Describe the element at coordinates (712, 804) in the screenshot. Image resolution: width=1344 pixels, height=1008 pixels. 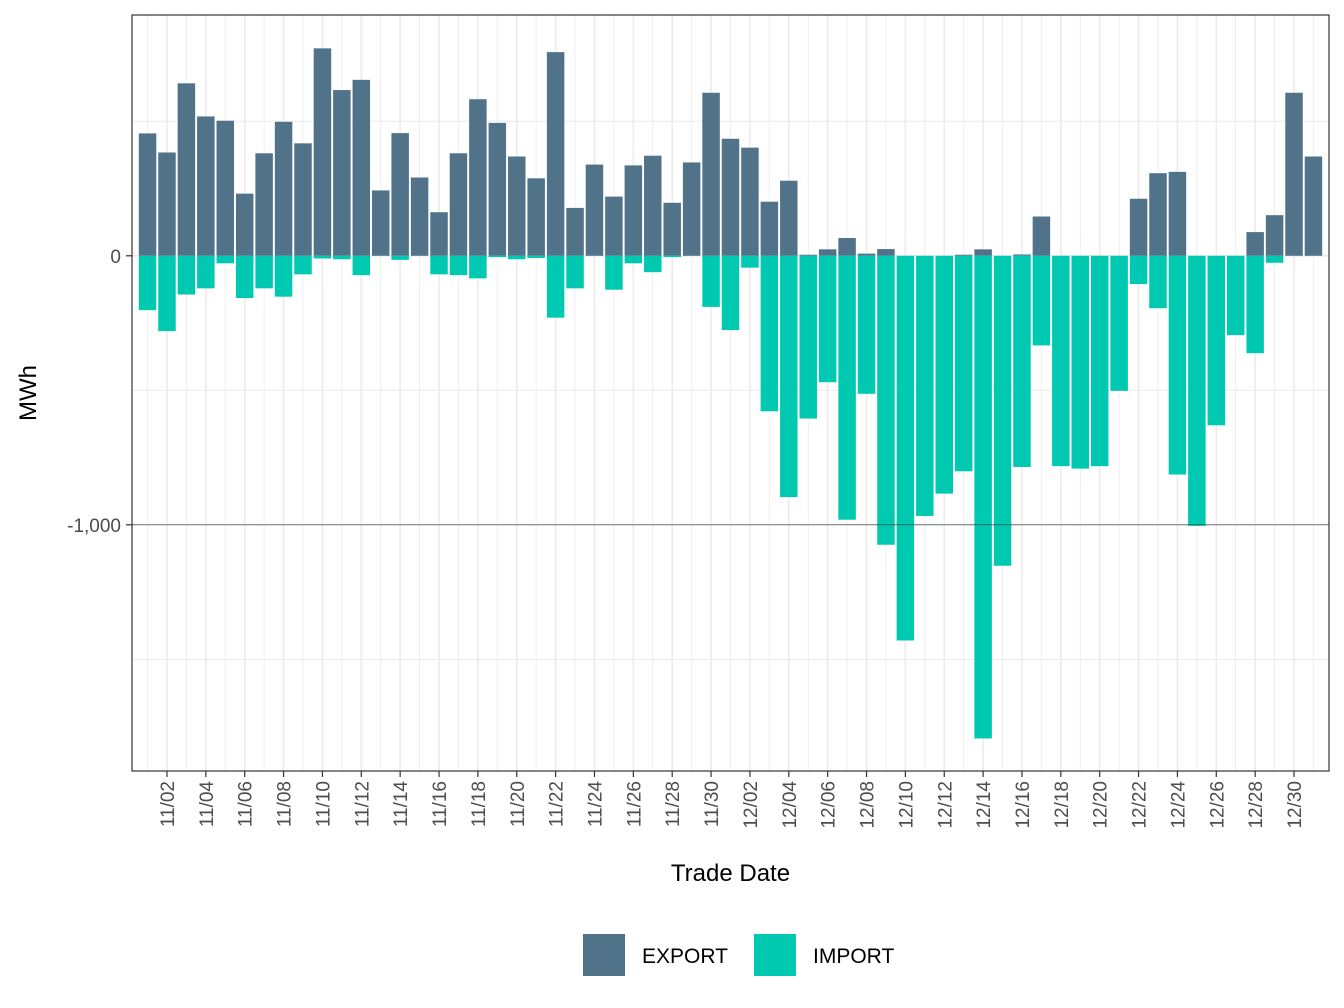
I see `x-tick-label: 11/30` at that location.